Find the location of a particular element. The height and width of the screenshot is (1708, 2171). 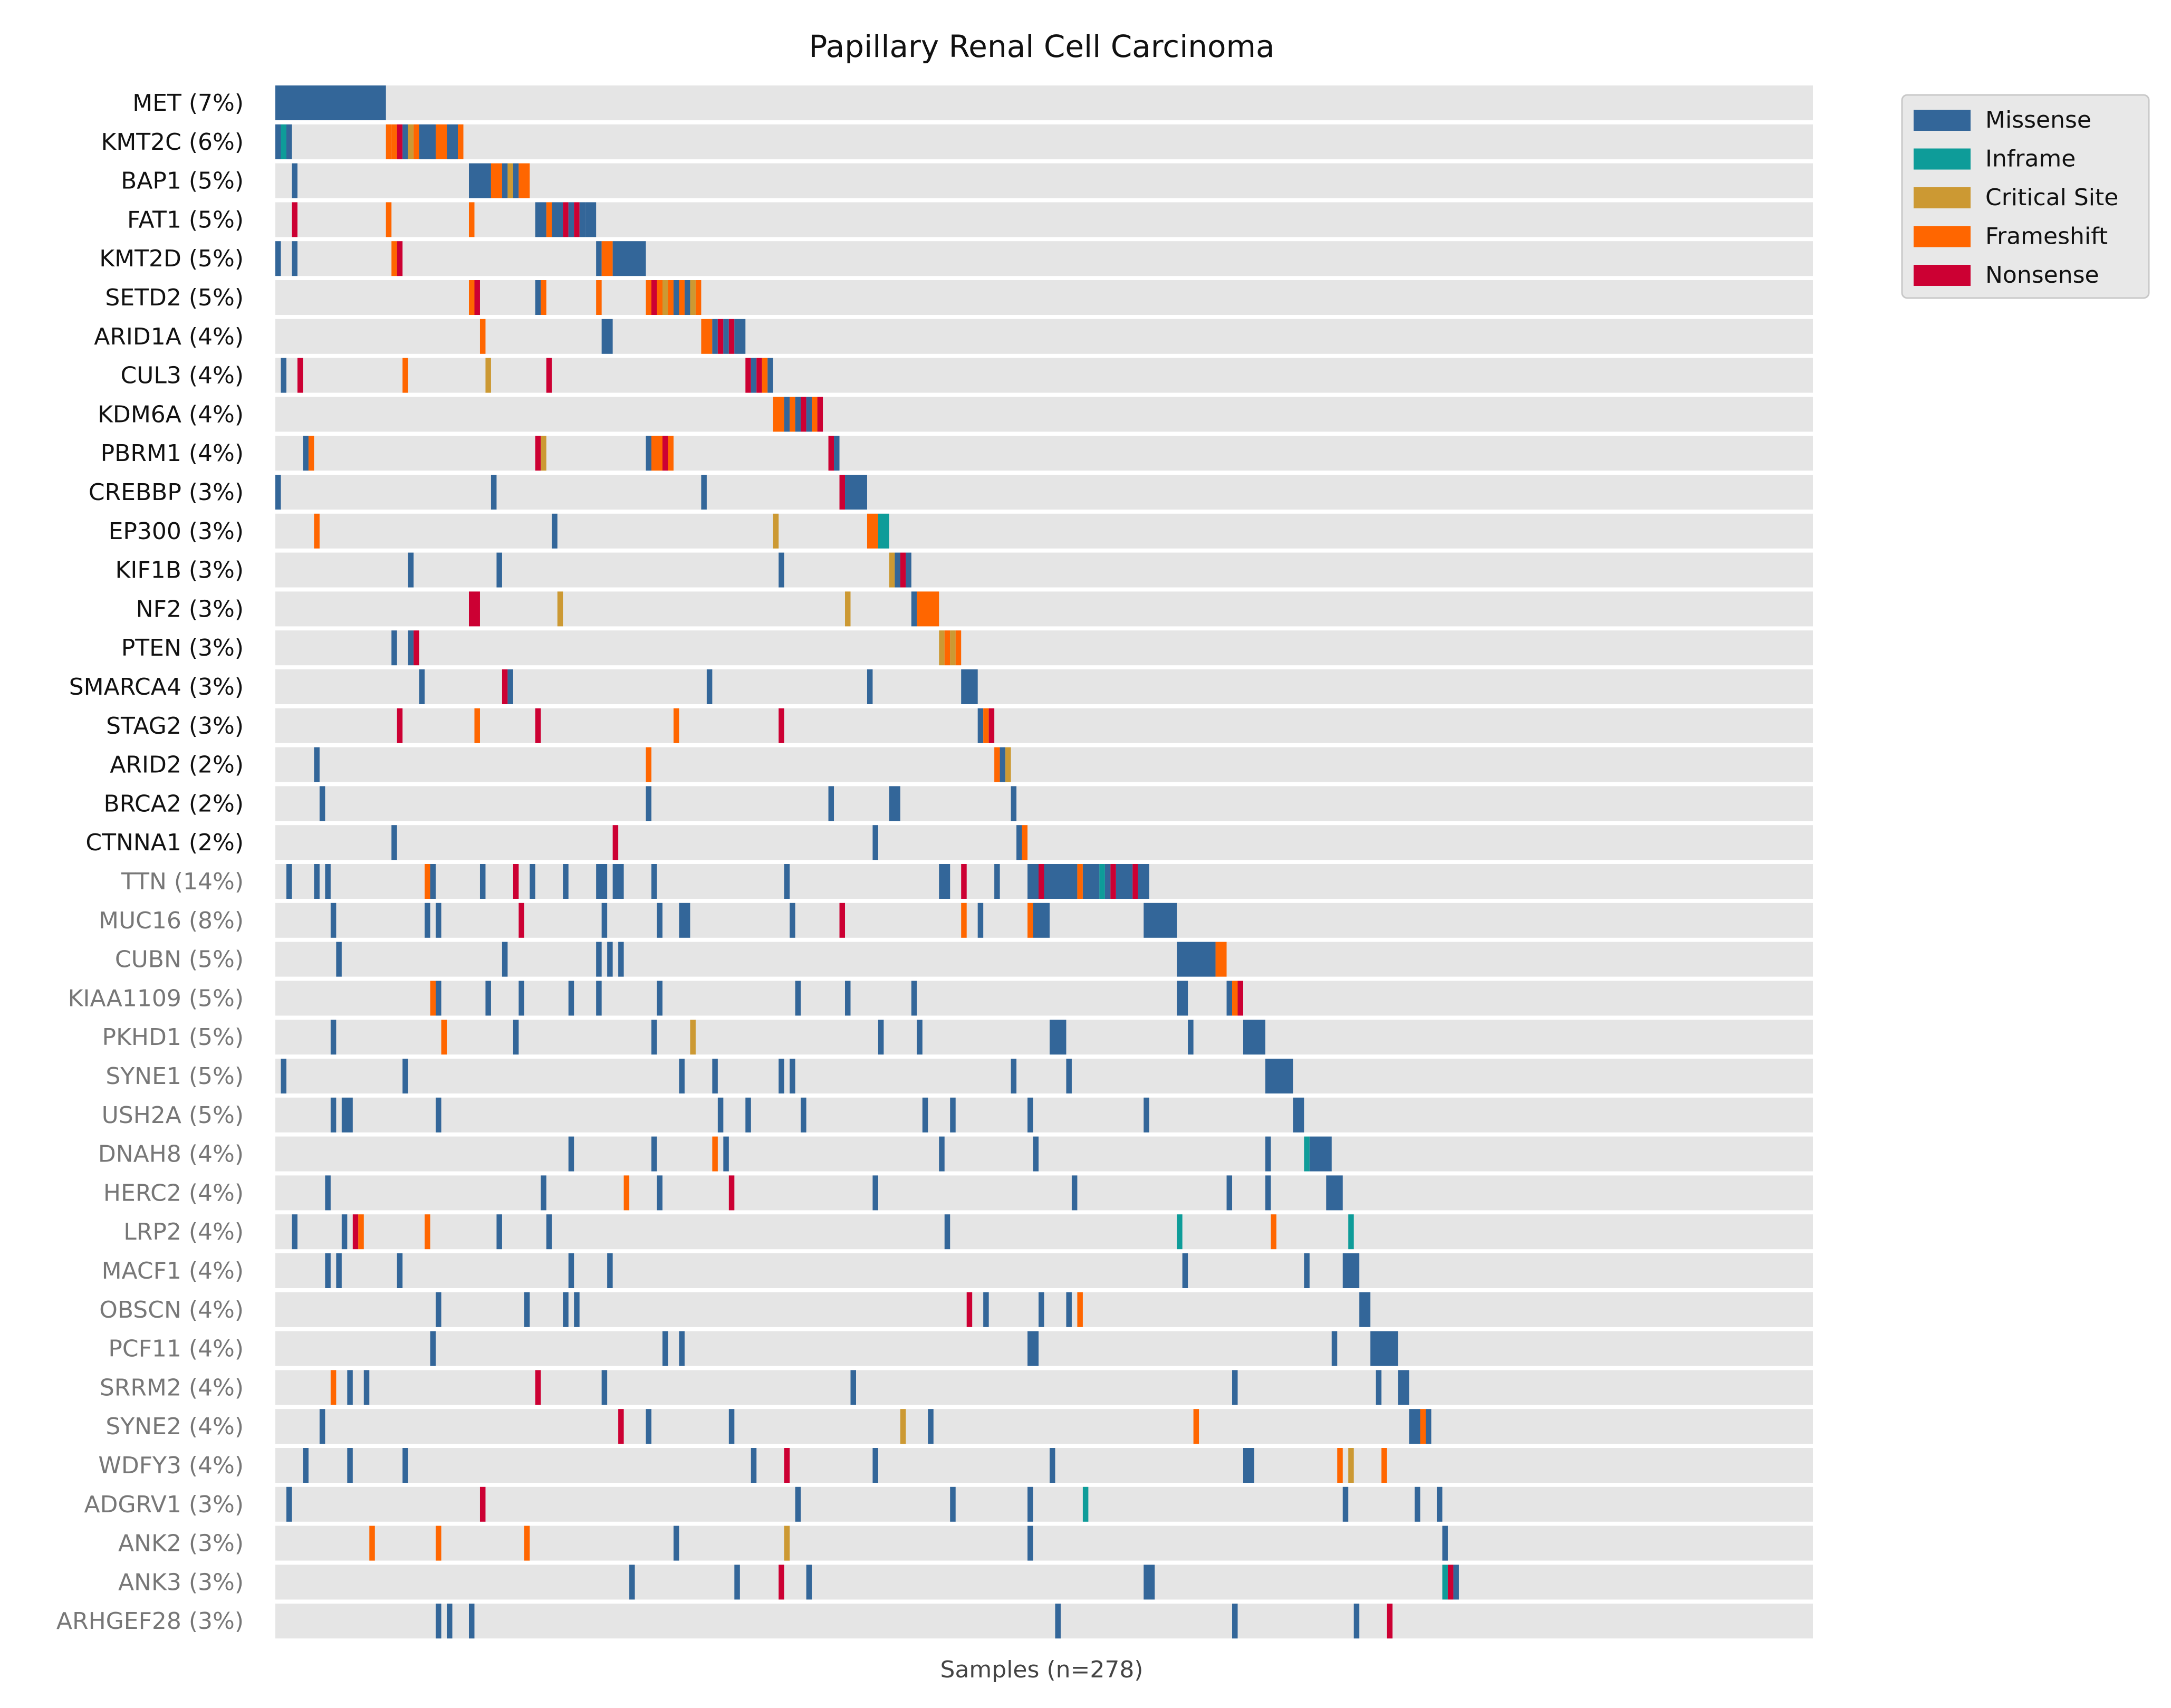

mutation-mark-ank2-missense is located at coordinates (676, 1543).